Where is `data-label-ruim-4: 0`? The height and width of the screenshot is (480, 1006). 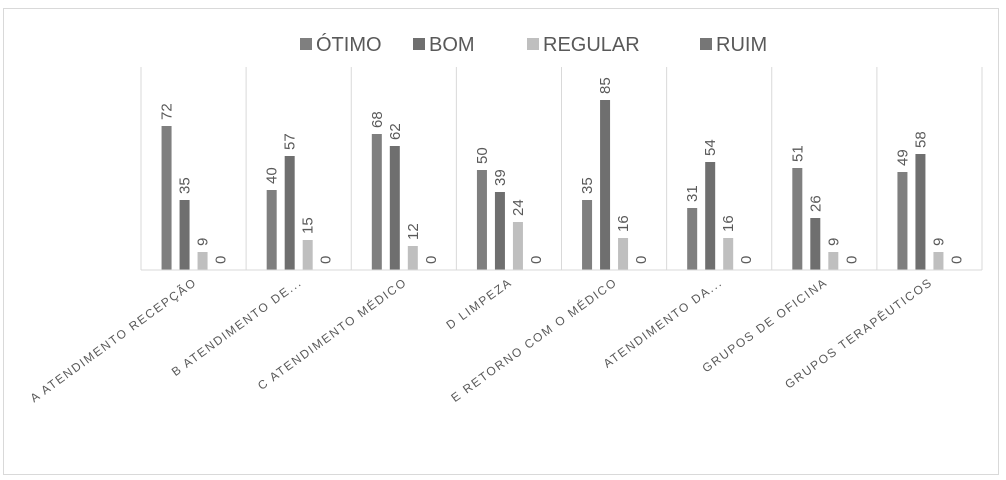
data-label-ruim-4: 0 is located at coordinates (536, 260).